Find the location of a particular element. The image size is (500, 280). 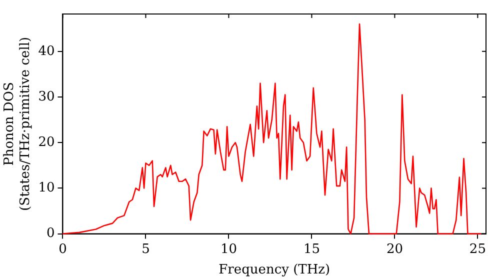

x-tick-label: 0 is located at coordinates (62, 249).